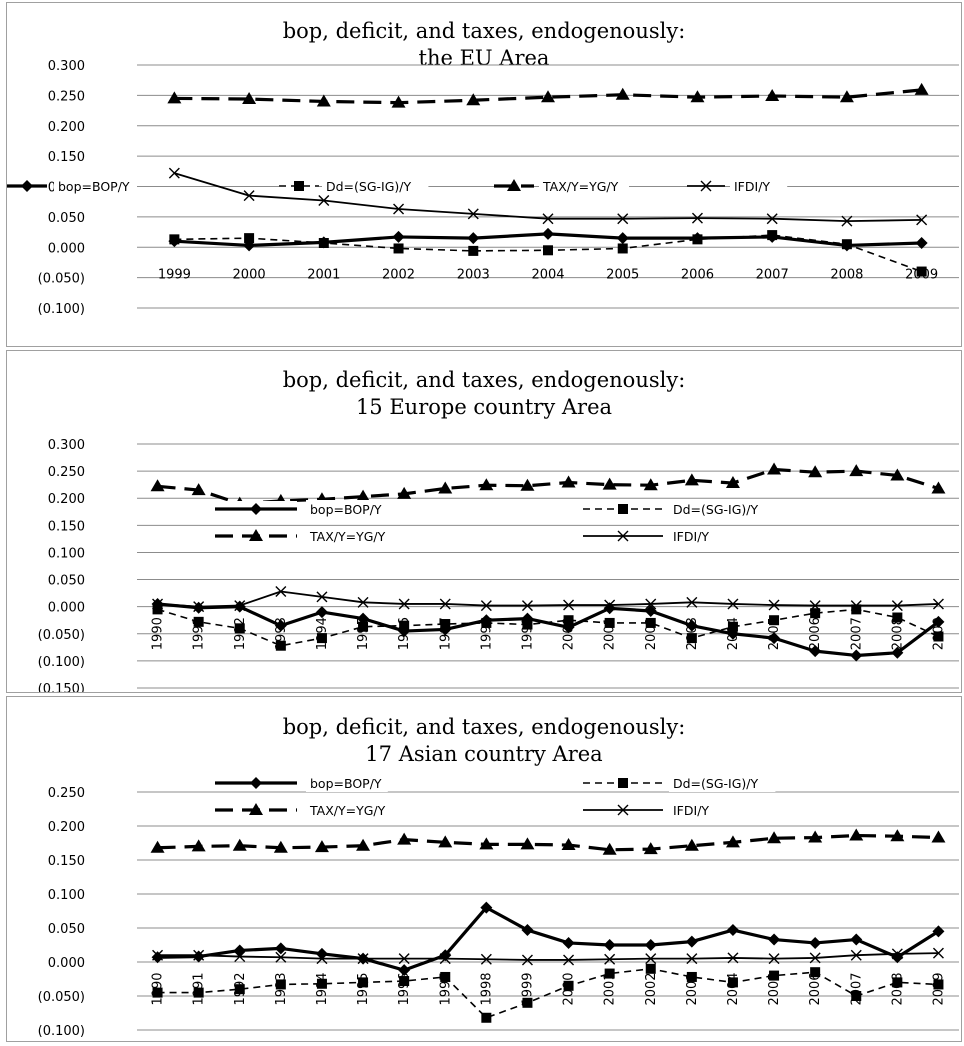 This screenshot has height=1046, width=964. Describe the element at coordinates (66, 127) in the screenshot. I see `y-tick-label: 0.200` at that location.